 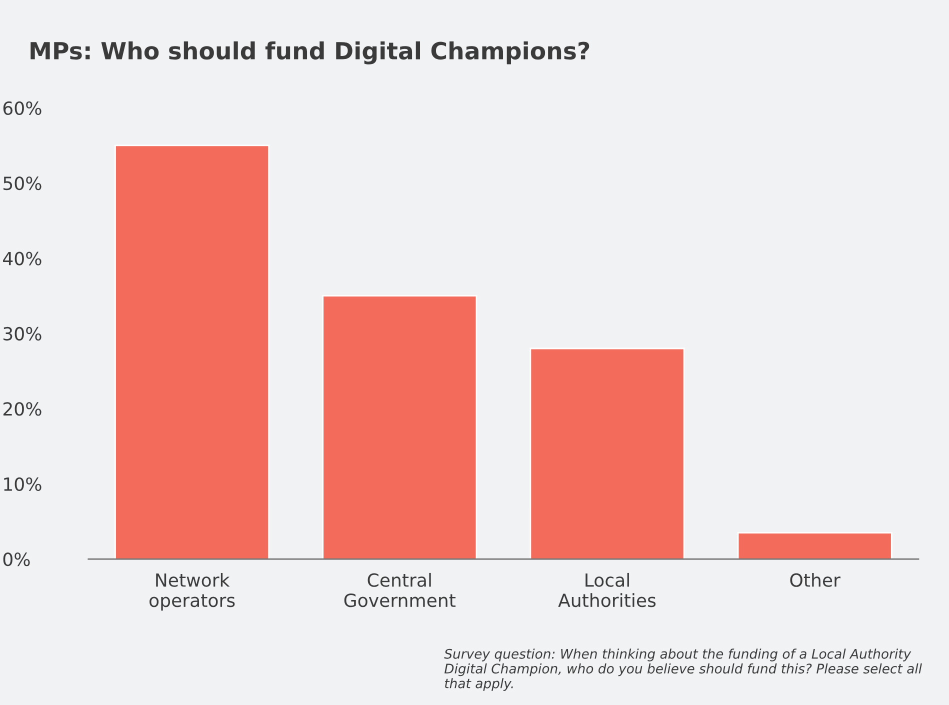 I want to click on y-tick-label: 10%, so click(x=23, y=484).